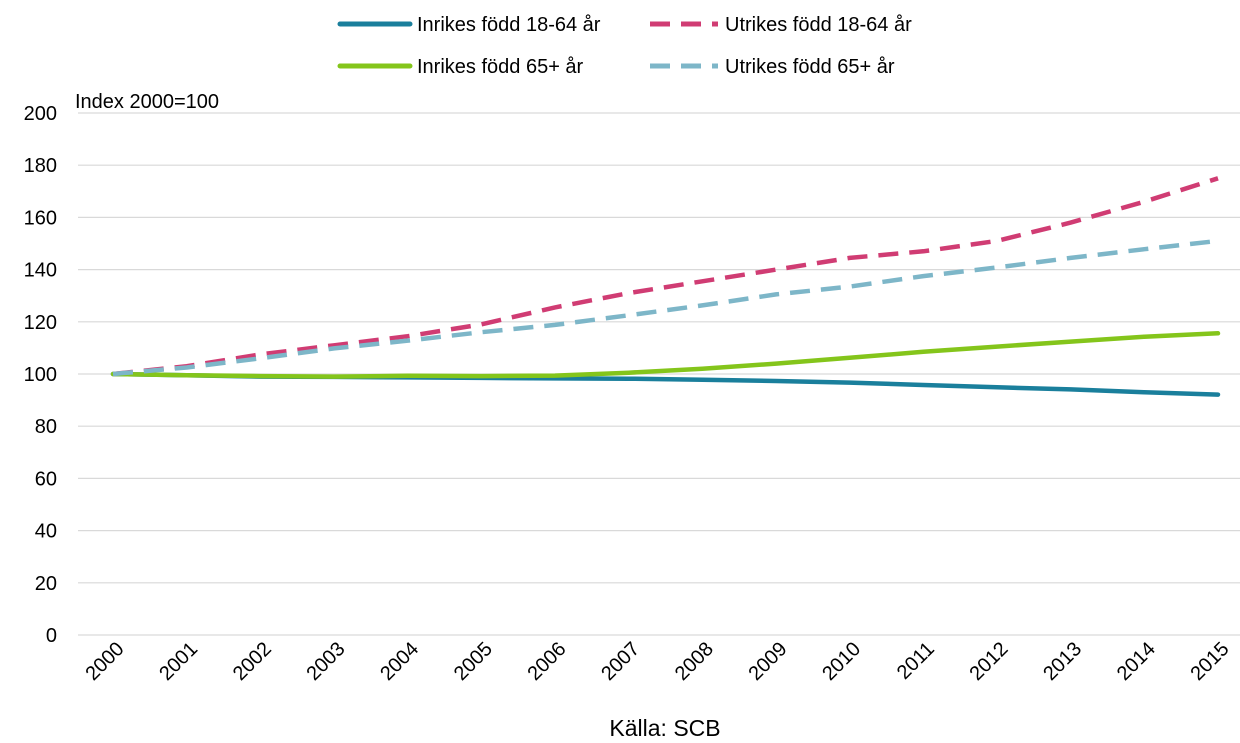  What do you see at coordinates (547, 661) in the screenshot?
I see `x-tick-label: 2006` at bounding box center [547, 661].